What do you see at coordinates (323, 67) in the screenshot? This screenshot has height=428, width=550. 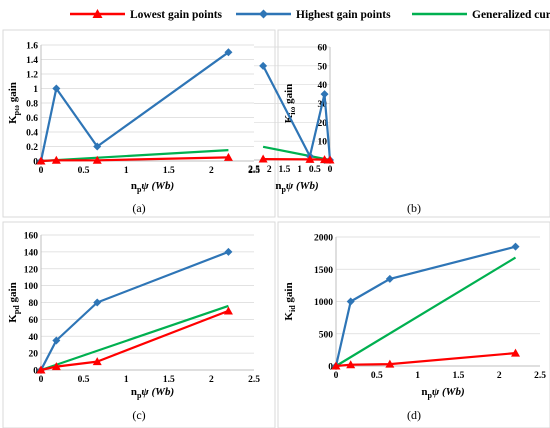 I see `y-tick-label: 50` at bounding box center [323, 67].